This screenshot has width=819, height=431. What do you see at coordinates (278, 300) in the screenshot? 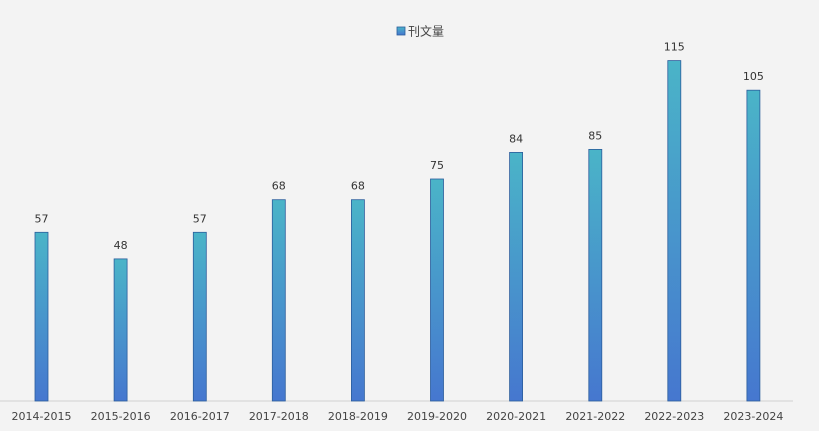
I see `bar-2017-2018` at bounding box center [278, 300].